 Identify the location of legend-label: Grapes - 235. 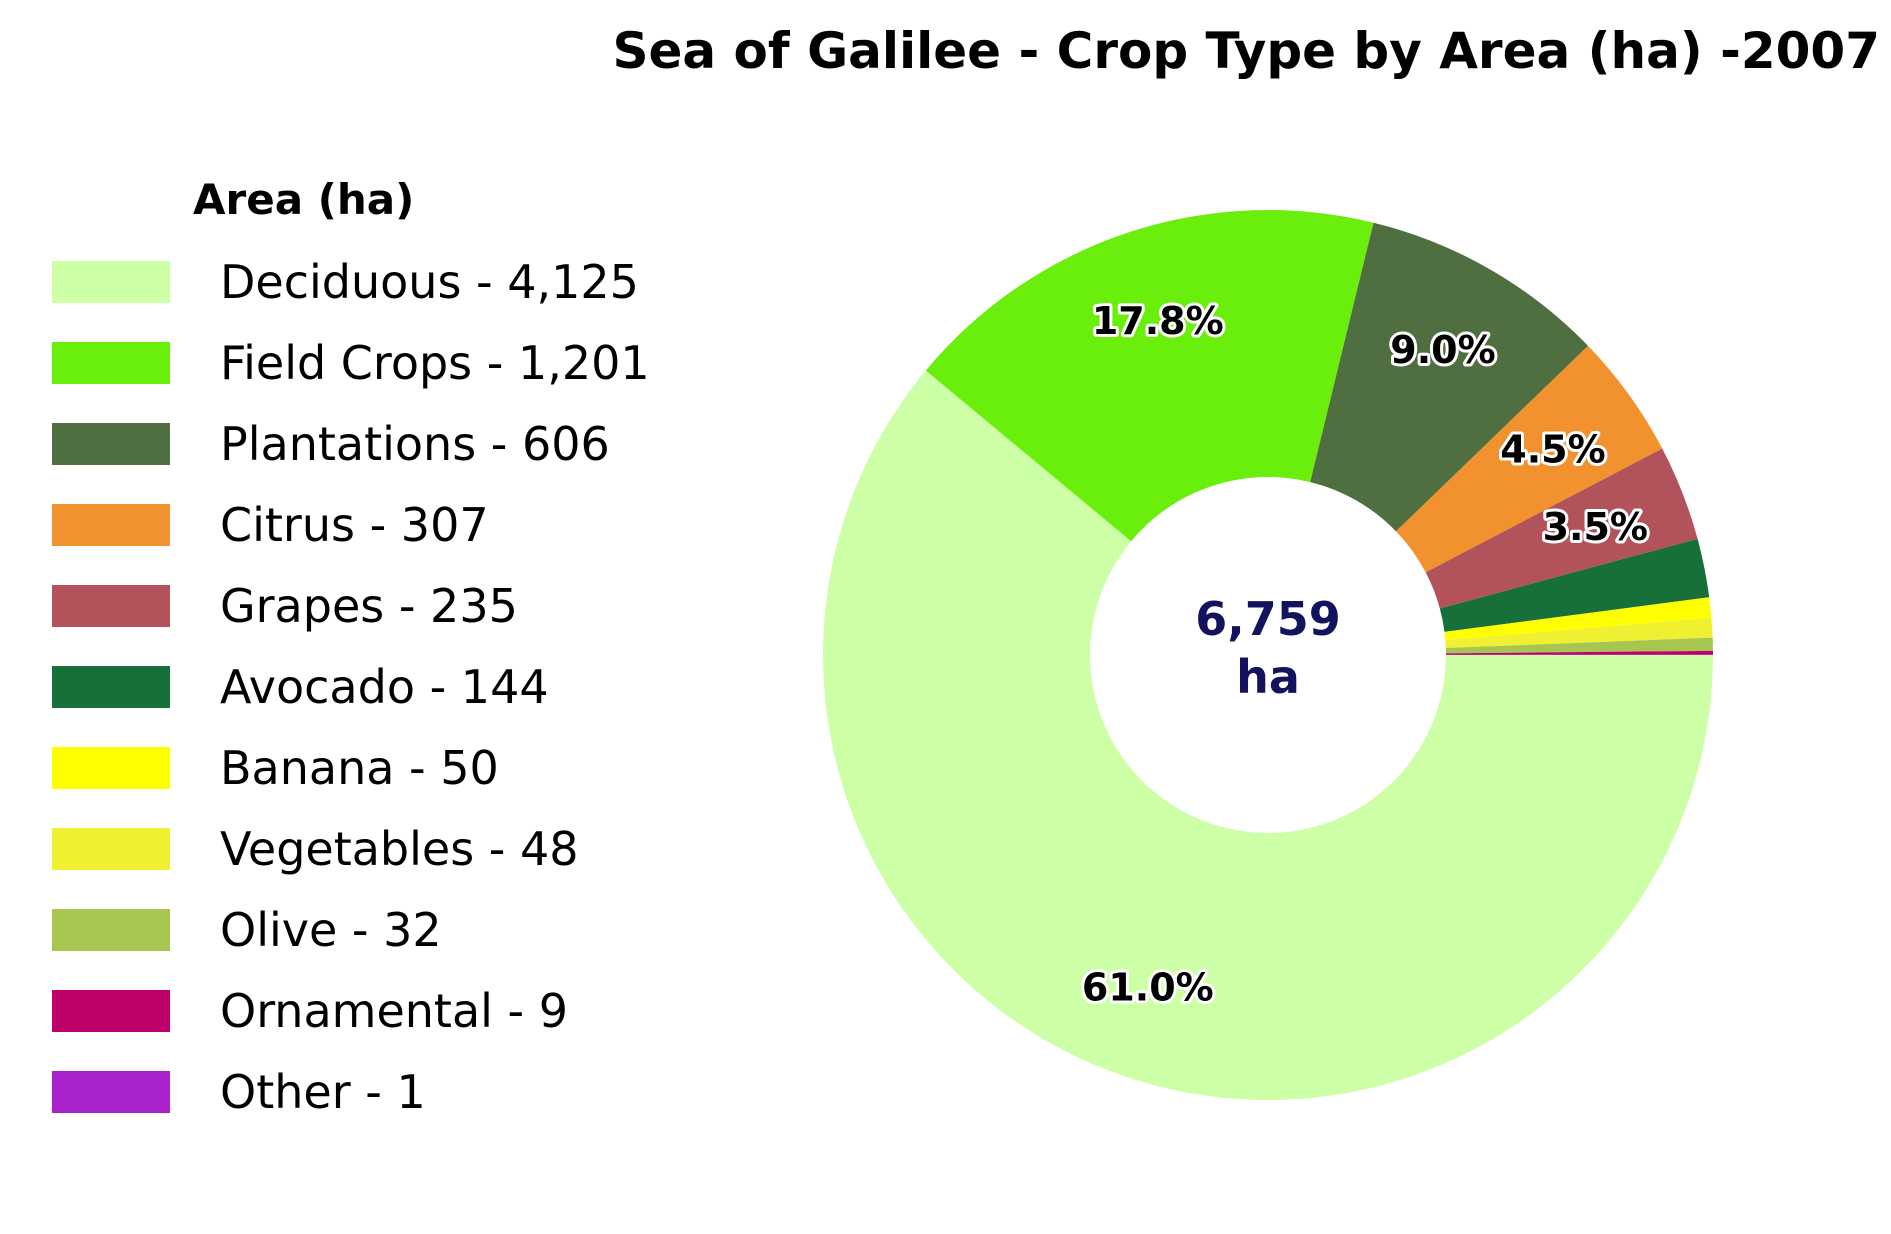
(369, 606).